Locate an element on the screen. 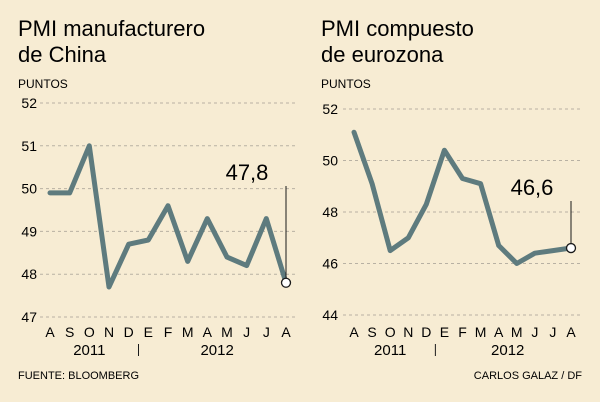  y-tick-label: 49 is located at coordinates (29, 231).